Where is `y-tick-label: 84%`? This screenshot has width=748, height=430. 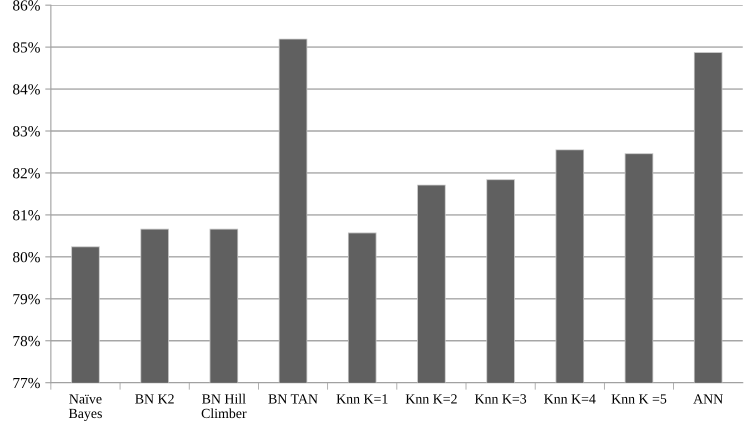
y-tick-label: 84% is located at coordinates (26, 89).